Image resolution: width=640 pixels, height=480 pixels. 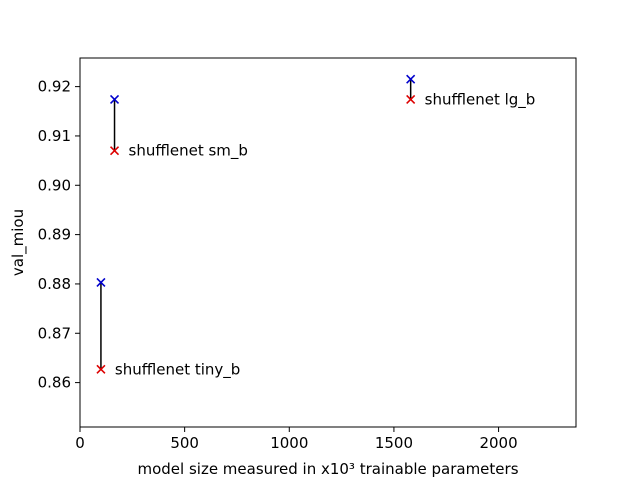 What do you see at coordinates (54, 235) in the screenshot?
I see `y-tick-label: 0.89` at bounding box center [54, 235].